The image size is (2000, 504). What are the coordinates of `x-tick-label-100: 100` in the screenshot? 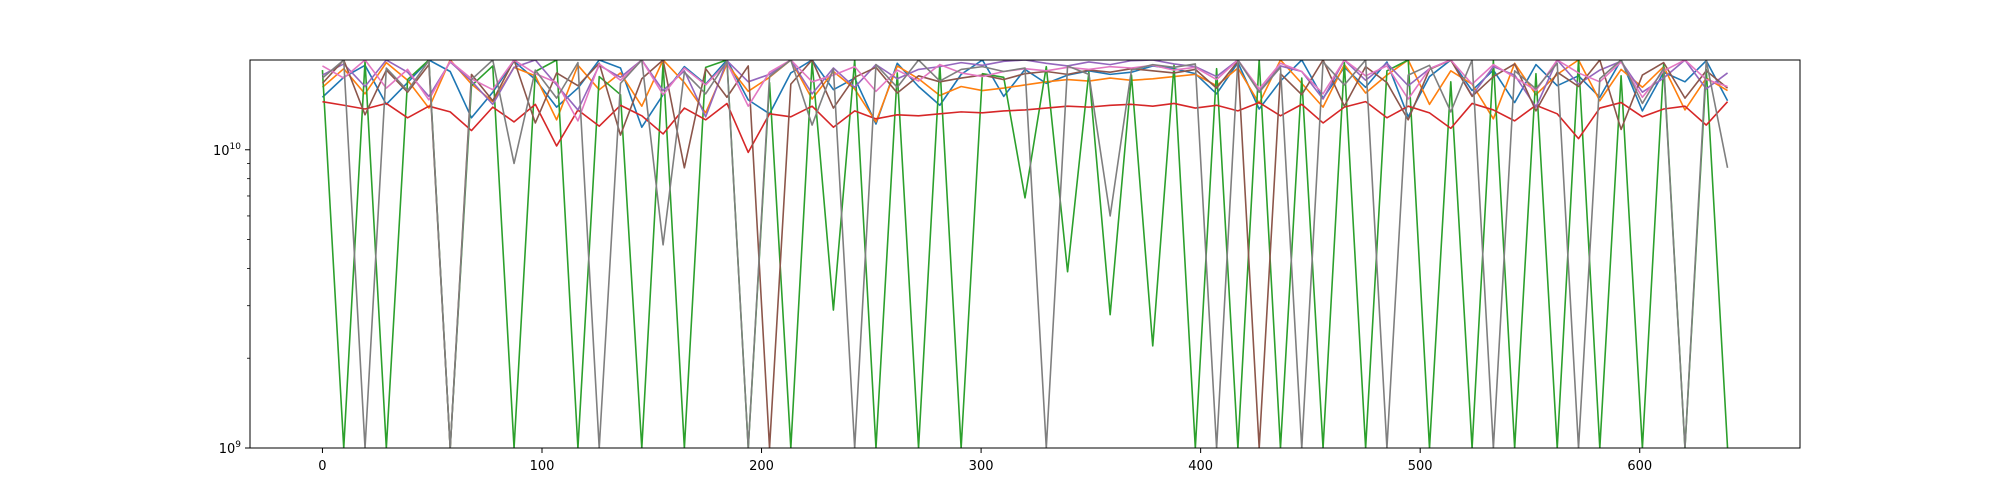 It's located at (542, 466).